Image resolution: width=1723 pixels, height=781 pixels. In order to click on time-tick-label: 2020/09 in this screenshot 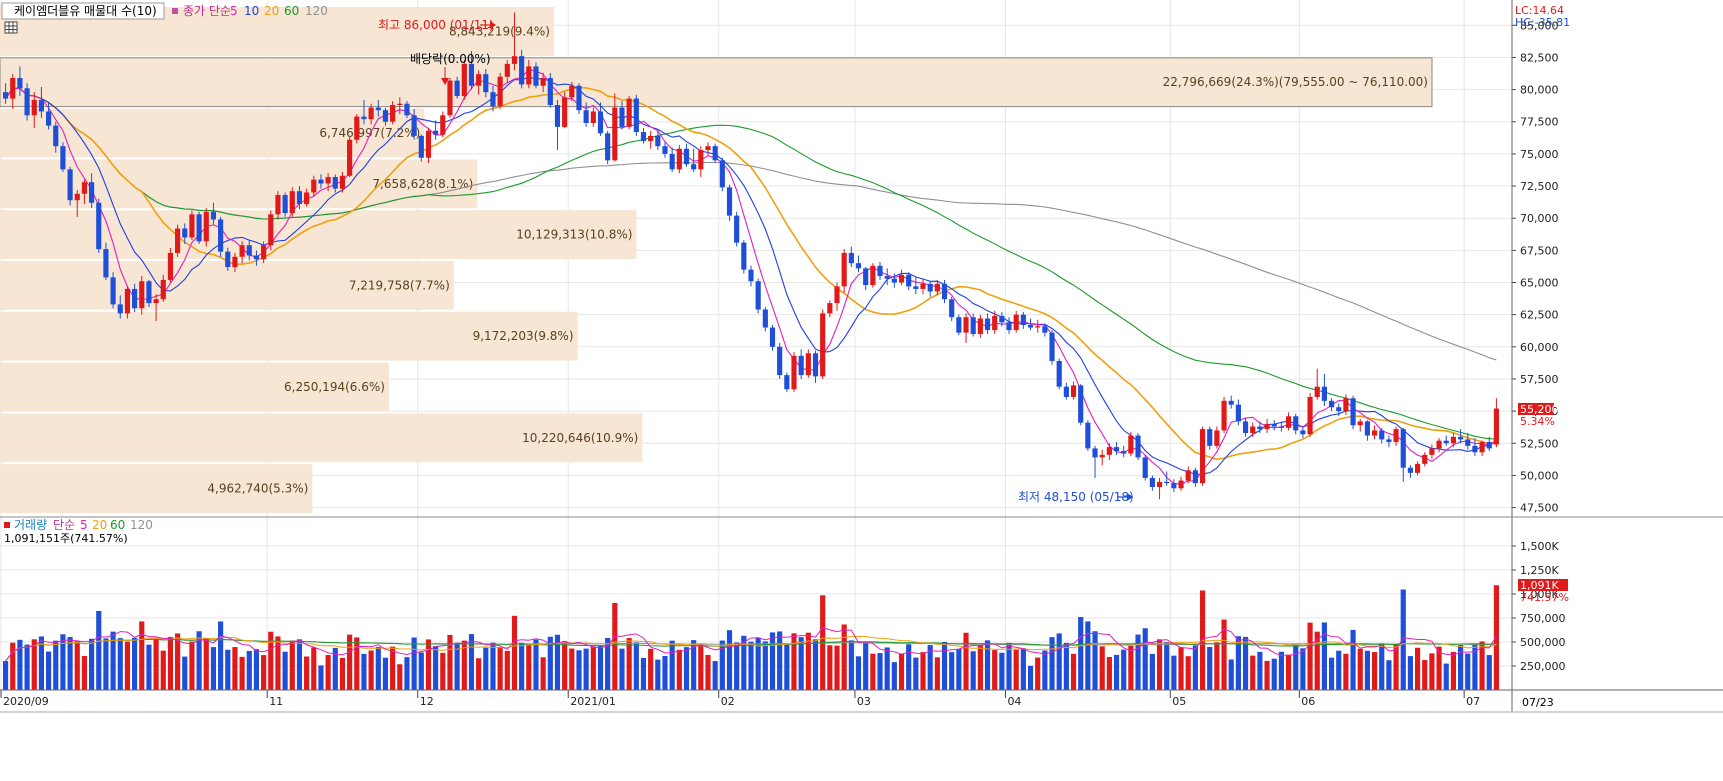, I will do `click(26, 701)`.